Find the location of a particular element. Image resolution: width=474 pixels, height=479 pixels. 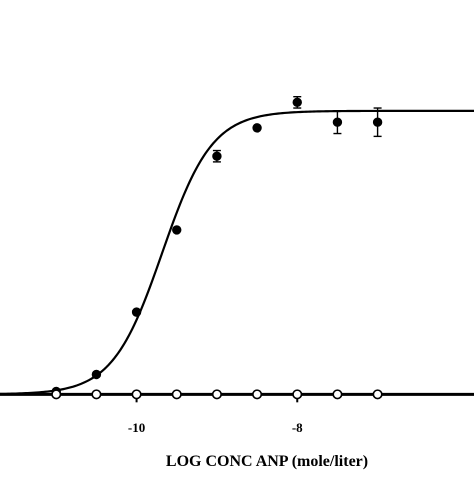

x-axis-label: LOG CONC ANP (mole/liter) is located at coordinates (267, 461).